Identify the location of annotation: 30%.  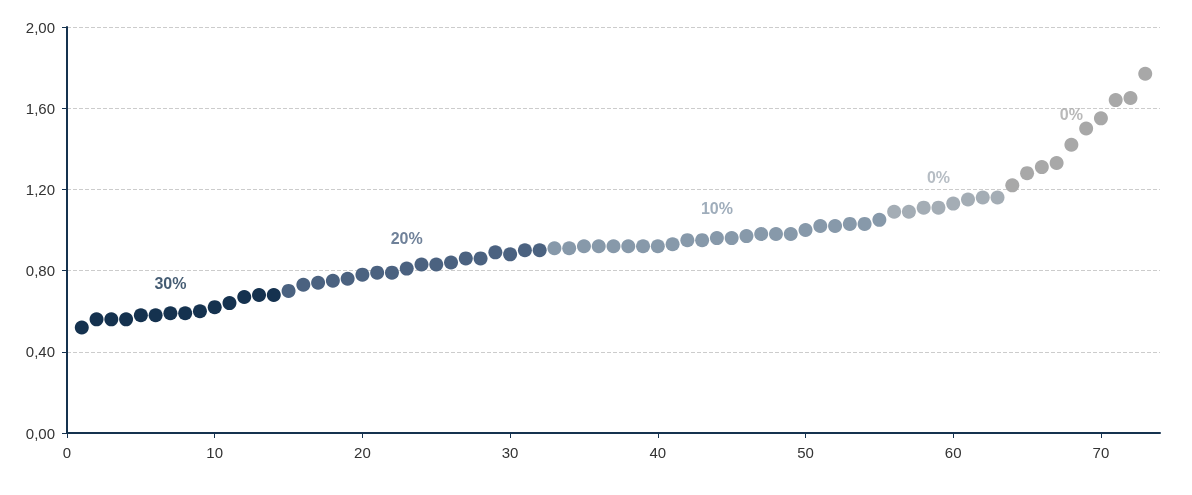
(170, 283).